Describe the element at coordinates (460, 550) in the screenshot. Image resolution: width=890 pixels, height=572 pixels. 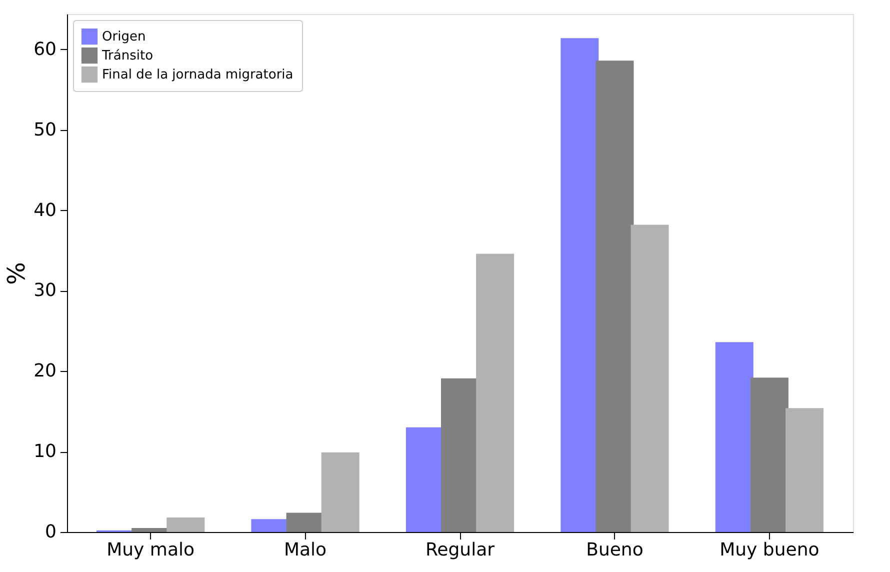
I see `x-tick-label: Regular` at that location.